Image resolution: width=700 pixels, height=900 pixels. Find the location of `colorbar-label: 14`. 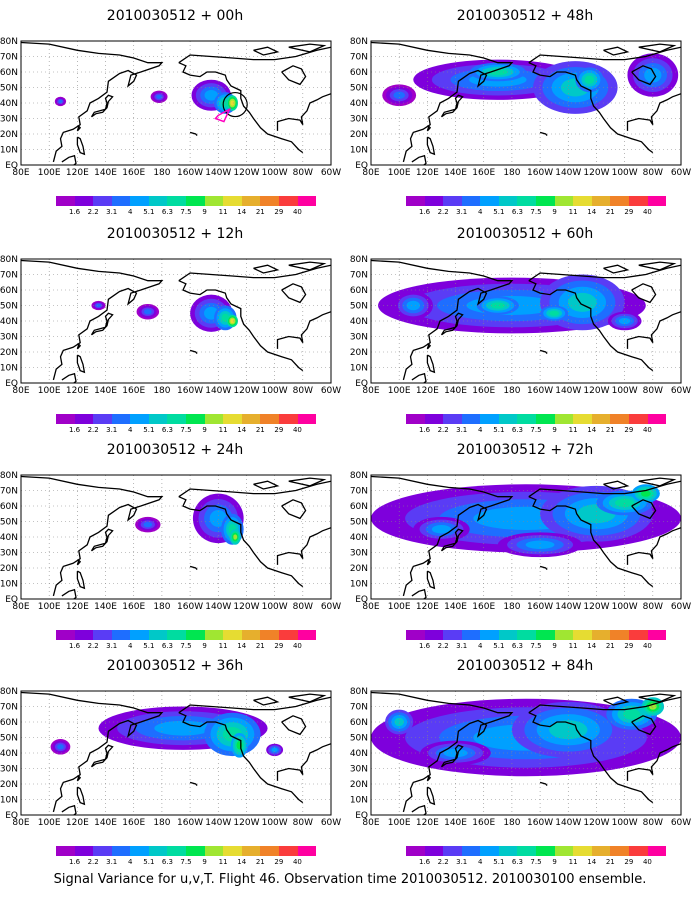

colorbar-label: 14 is located at coordinates (242, 430).